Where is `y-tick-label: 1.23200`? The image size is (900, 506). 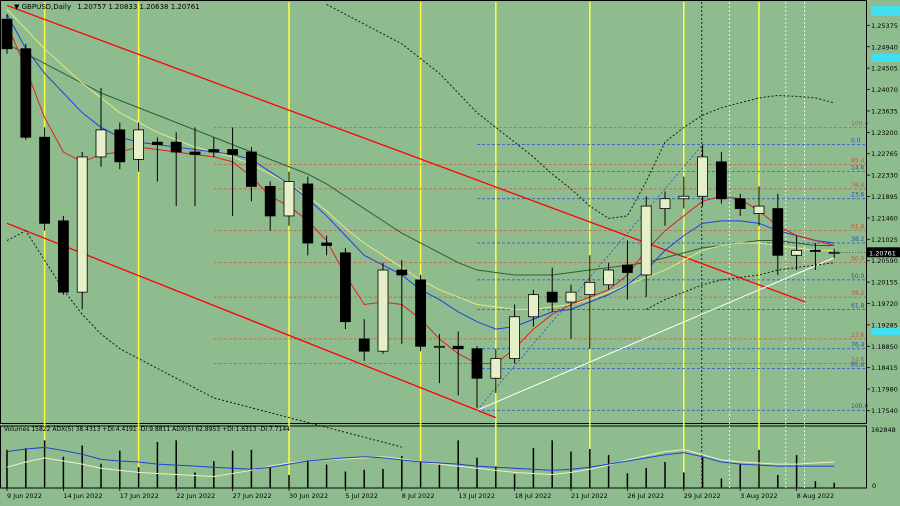
y-tick-label: 1.23200 is located at coordinates (884, 133).